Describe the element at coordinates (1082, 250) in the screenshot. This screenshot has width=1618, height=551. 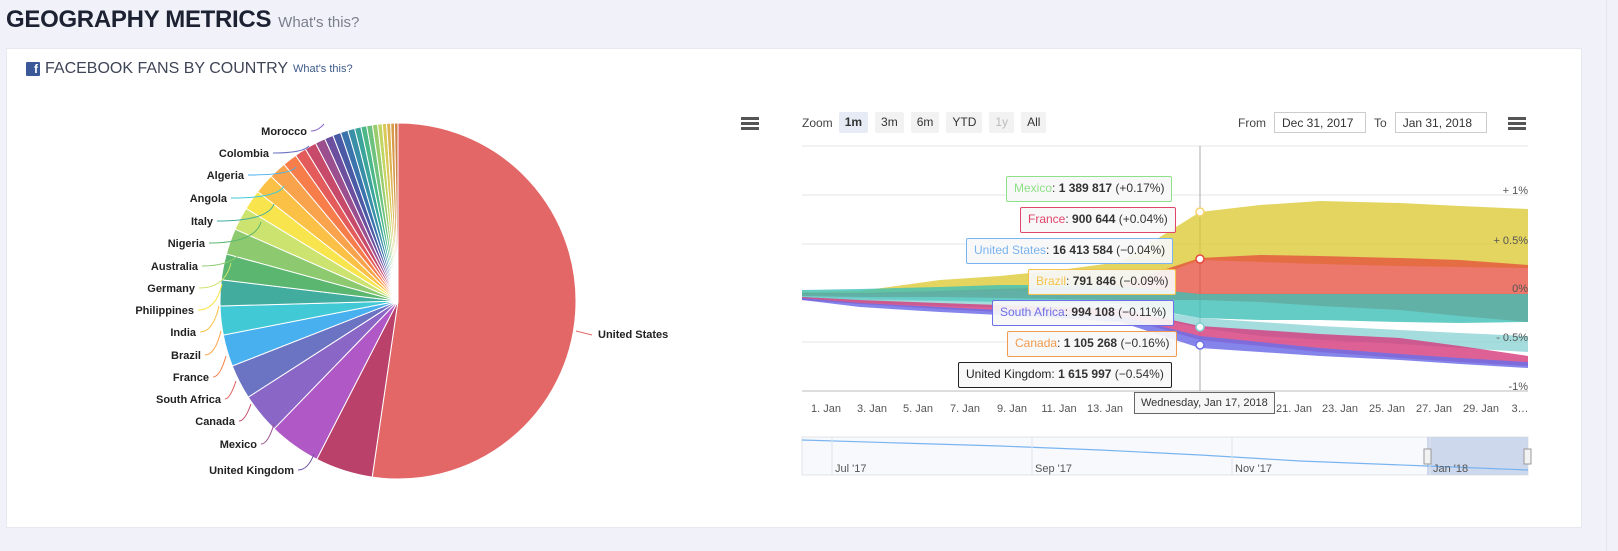
I see `tooltip-value: 16 413 584` at that location.